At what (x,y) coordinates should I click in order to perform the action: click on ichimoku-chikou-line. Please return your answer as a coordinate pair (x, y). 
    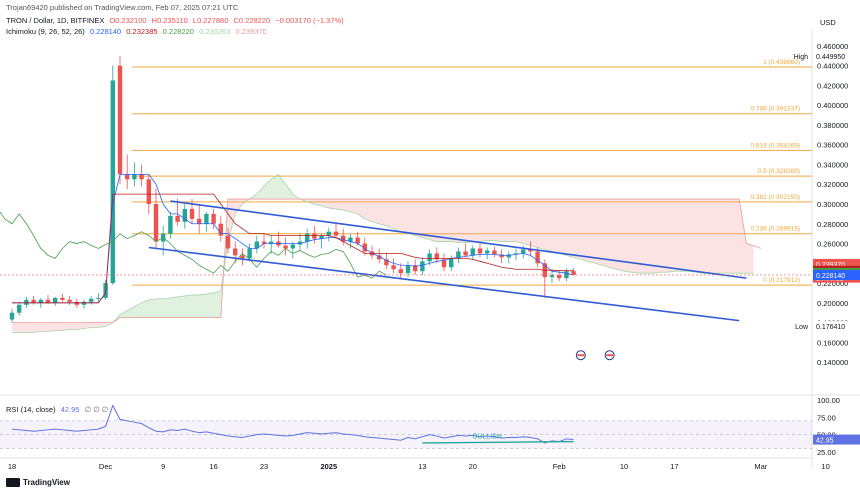
    Looking at the image, I should click on (193, 245).